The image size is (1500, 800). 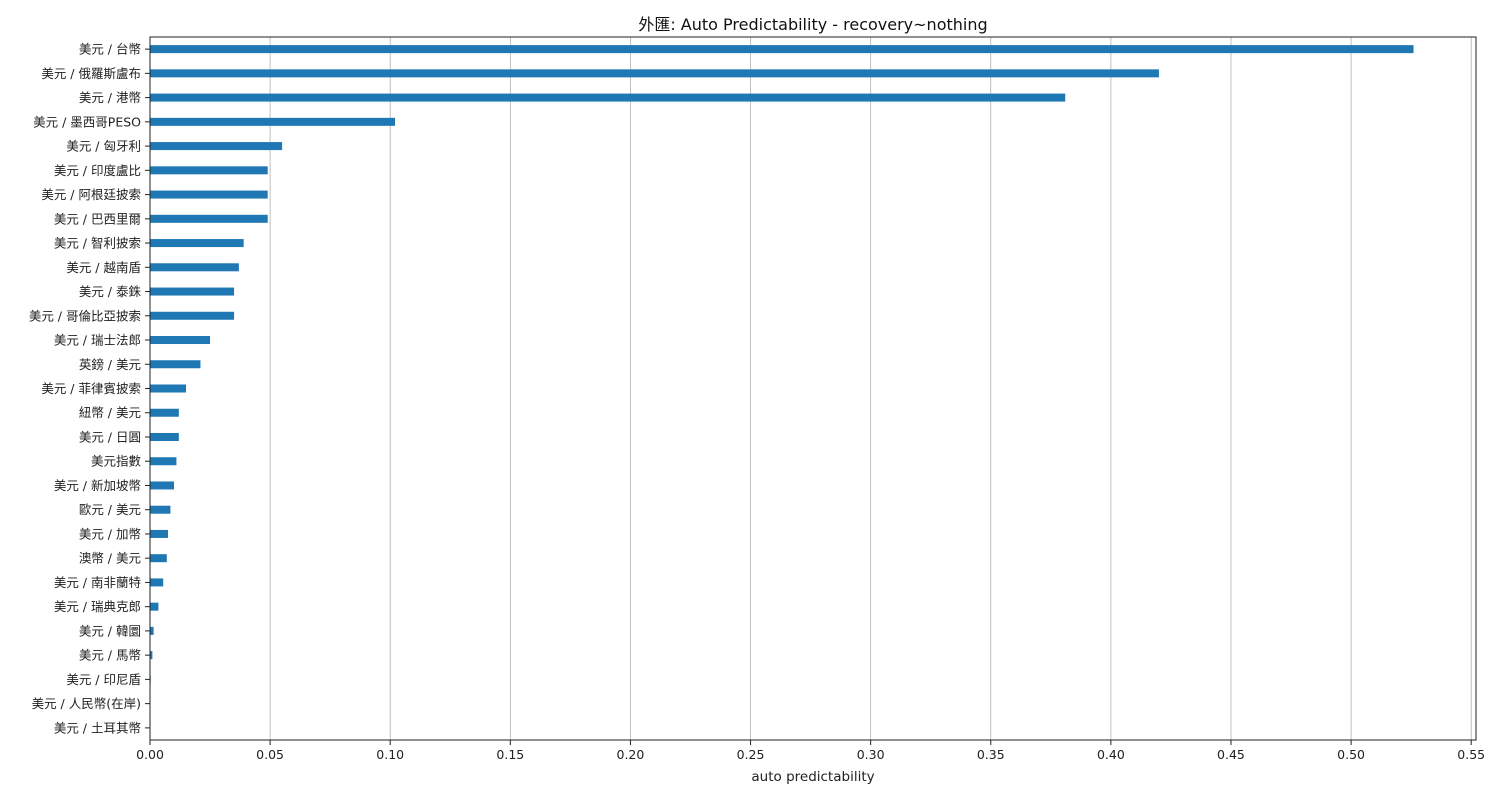 What do you see at coordinates (97, 243) in the screenshot?
I see `y-tick-label-8: 美元 / 智利披索` at bounding box center [97, 243].